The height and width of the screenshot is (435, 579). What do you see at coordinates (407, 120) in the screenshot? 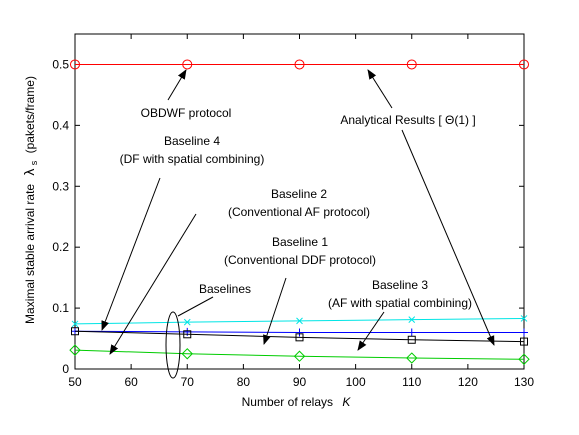
I see `annotation-analytical: Analytical Results [ Θ(1) ]` at bounding box center [407, 120].